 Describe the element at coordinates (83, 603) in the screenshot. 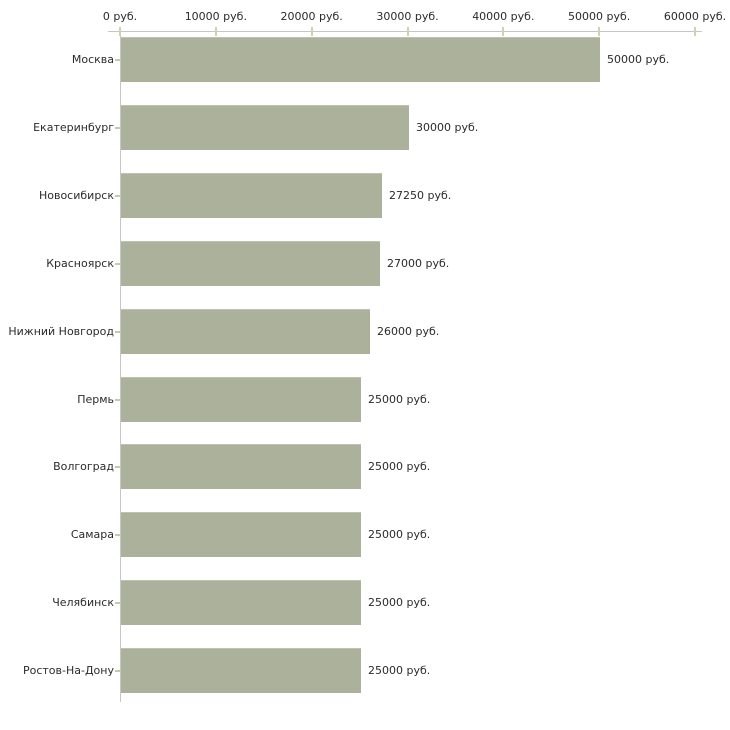

I see `category-label: Челябинск` at that location.